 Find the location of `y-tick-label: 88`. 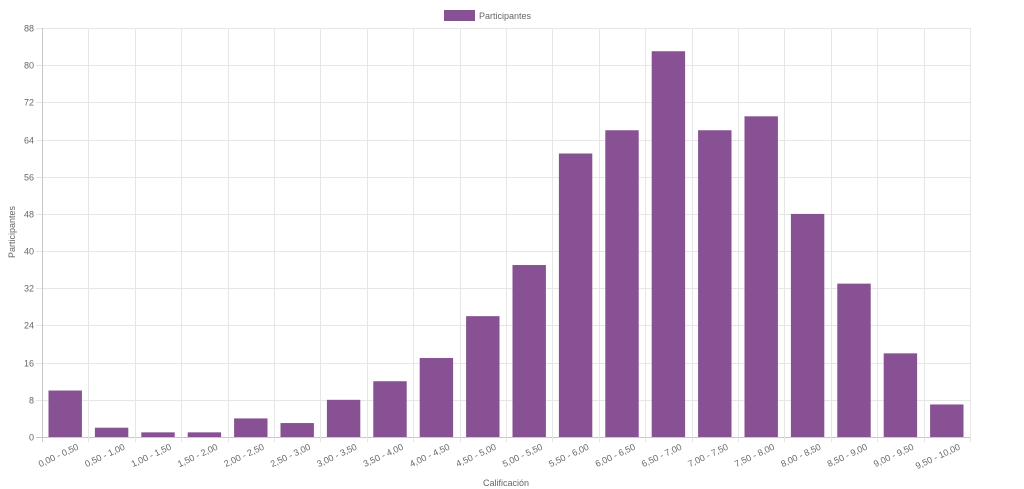

y-tick-label: 88 is located at coordinates (29, 29).